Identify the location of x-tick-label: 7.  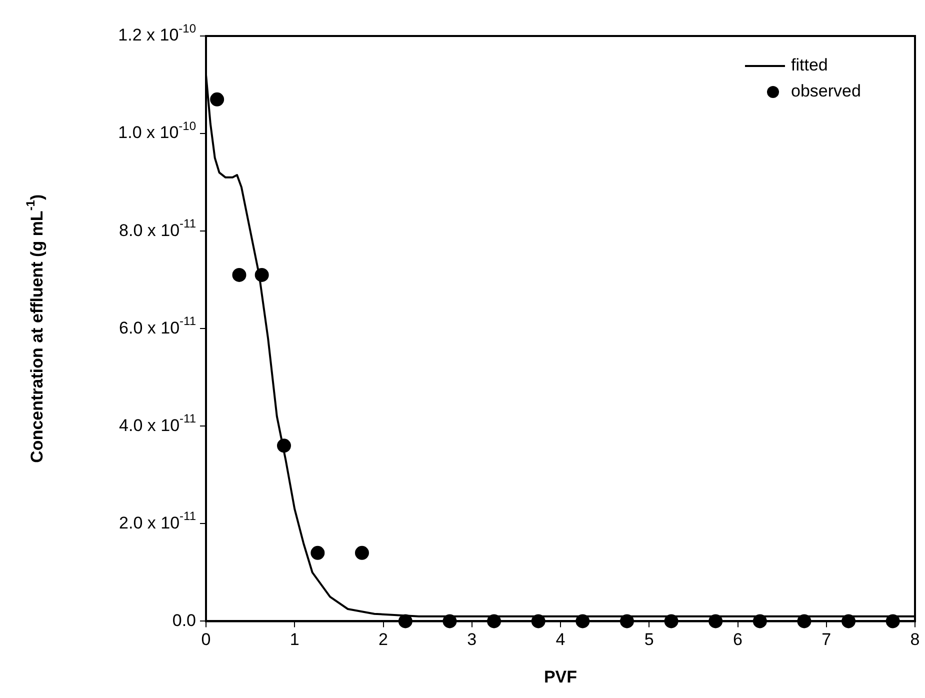
(827, 640).